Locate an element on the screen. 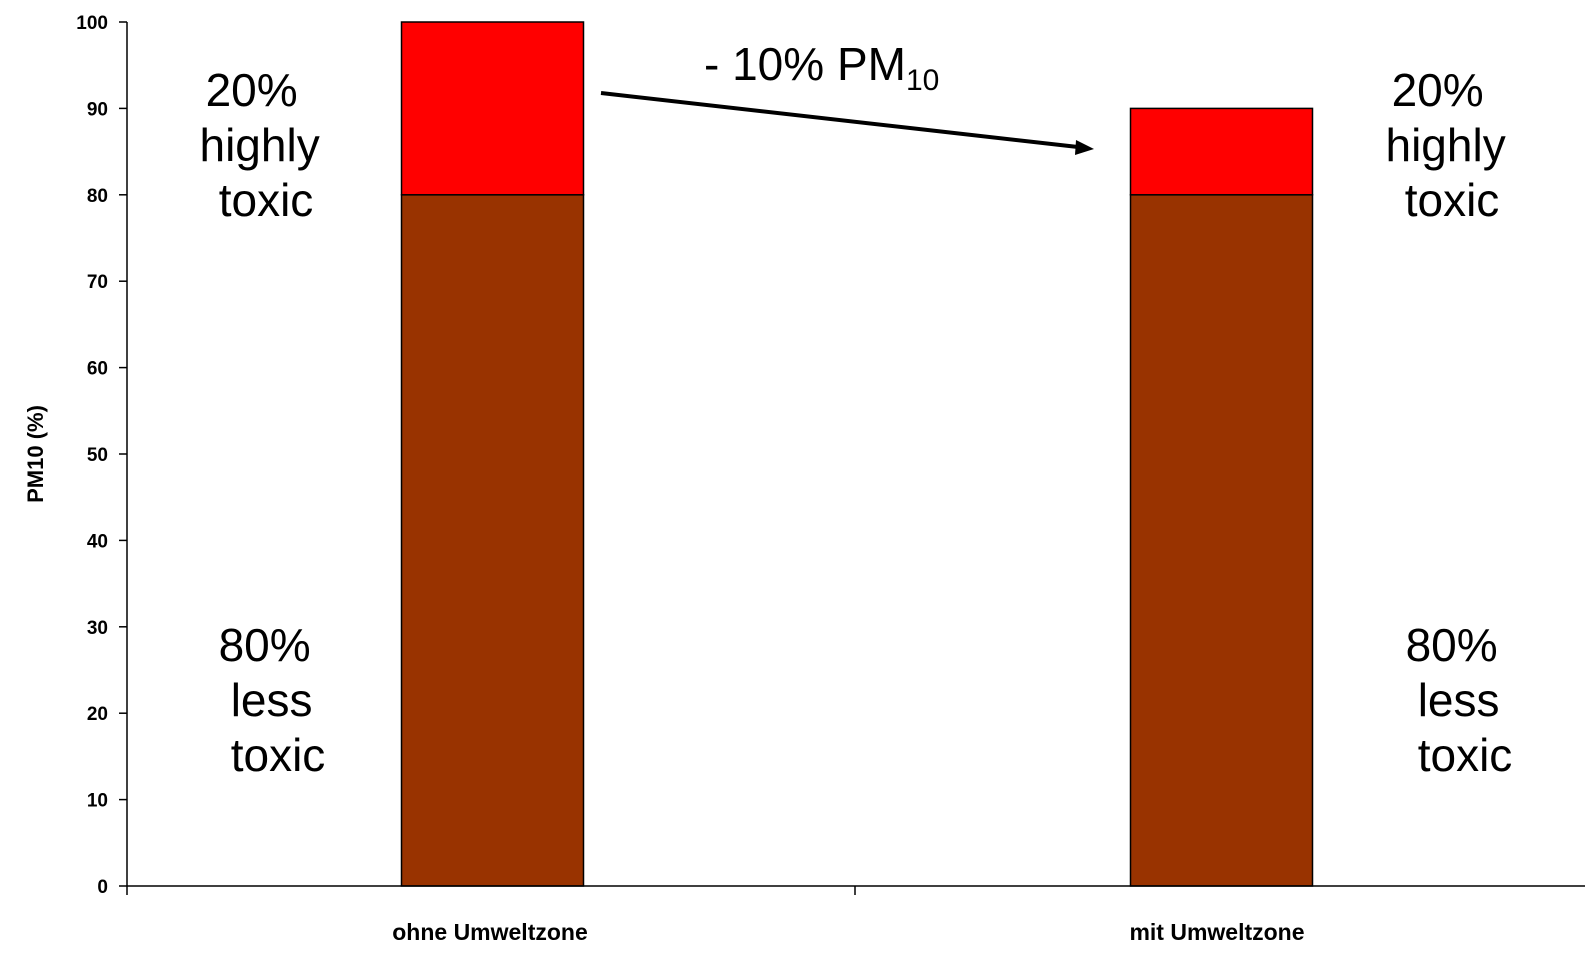 The width and height of the screenshot is (1585, 956). right-bottom-line-2: less is located at coordinates (1459, 700).